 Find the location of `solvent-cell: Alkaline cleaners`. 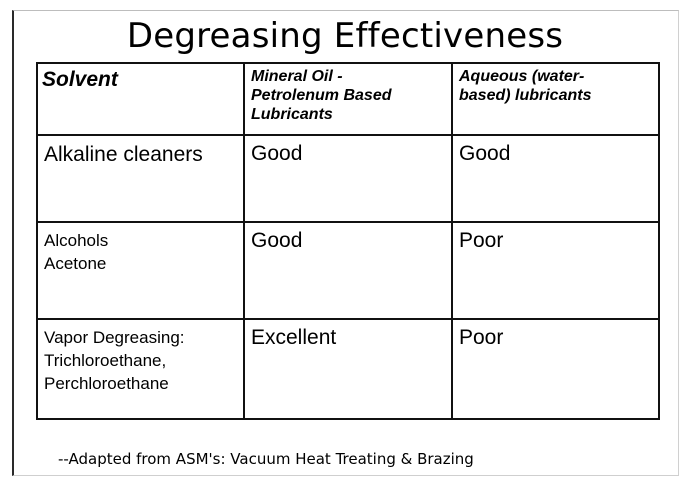

solvent-cell: Alkaline cleaners is located at coordinates (140, 178).